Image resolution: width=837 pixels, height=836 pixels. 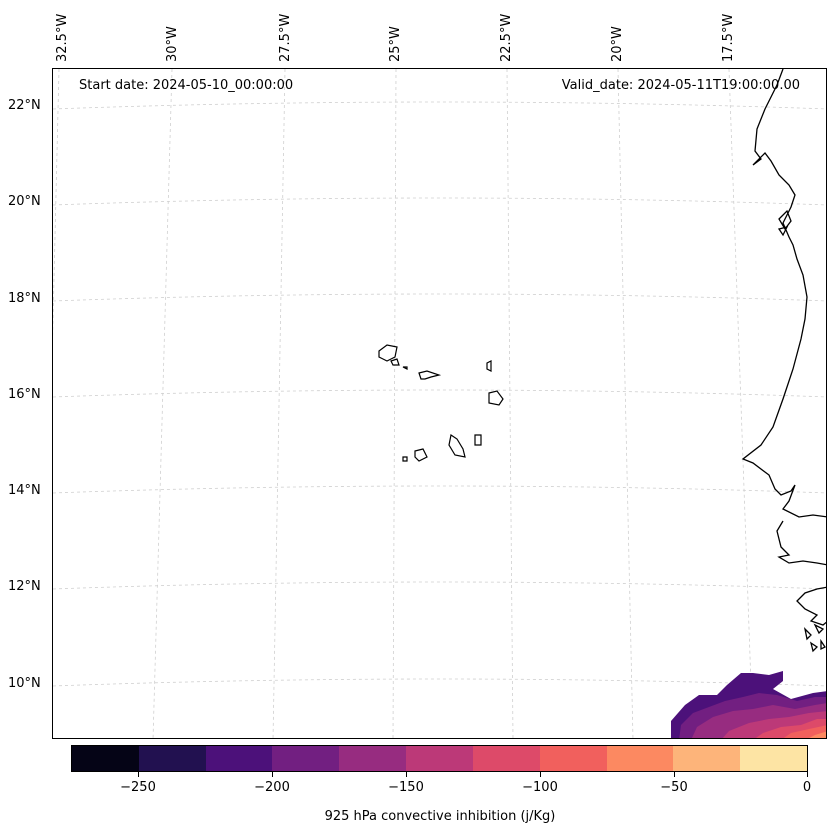 What do you see at coordinates (674, 787) in the screenshot?
I see `colorbar-tick-label: −50` at bounding box center [674, 787].